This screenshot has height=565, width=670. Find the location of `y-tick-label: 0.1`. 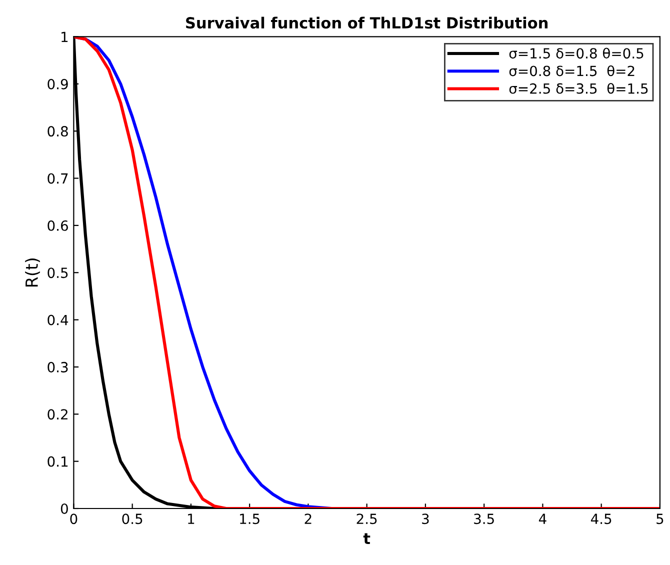

y-tick-label: 0.1 is located at coordinates (58, 461).